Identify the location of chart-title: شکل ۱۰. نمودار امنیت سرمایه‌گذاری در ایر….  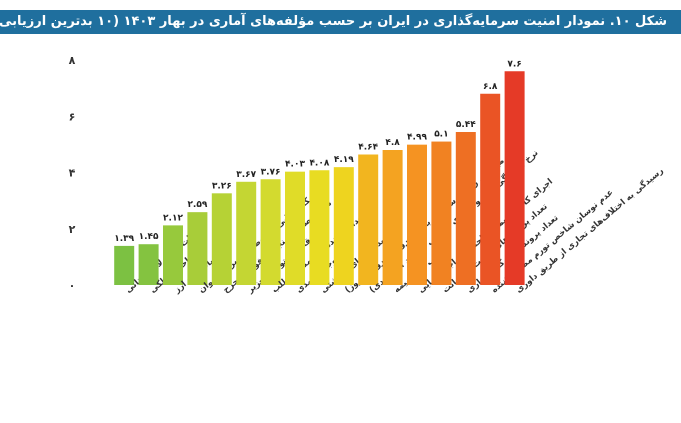
(340, 22).